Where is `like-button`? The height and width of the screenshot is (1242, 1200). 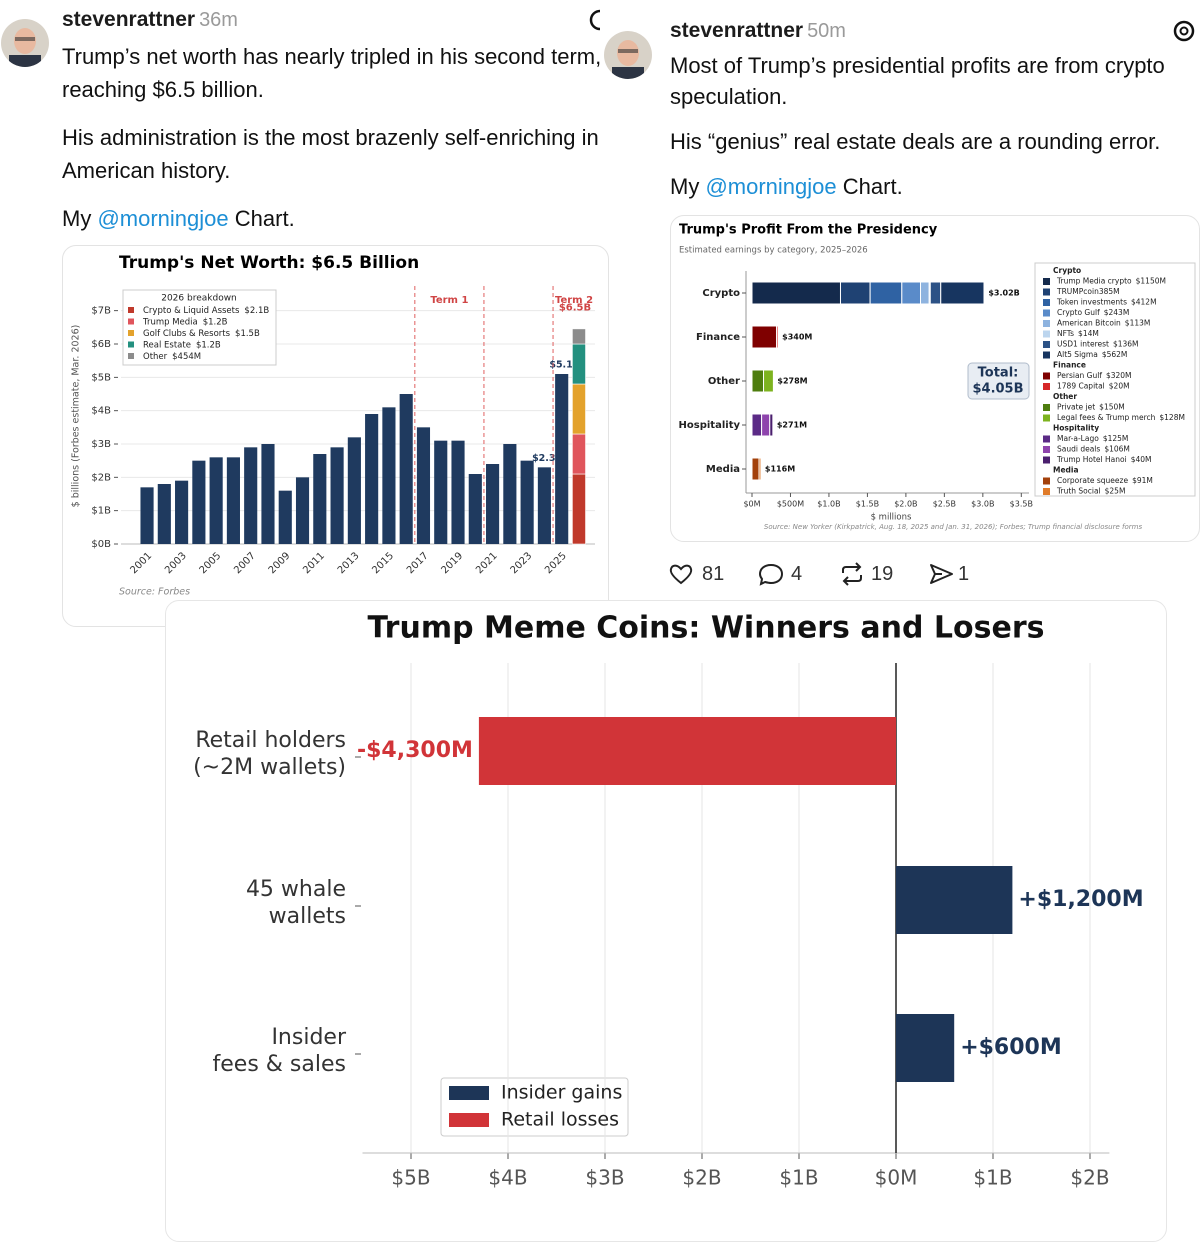 like-button is located at coordinates (681, 574).